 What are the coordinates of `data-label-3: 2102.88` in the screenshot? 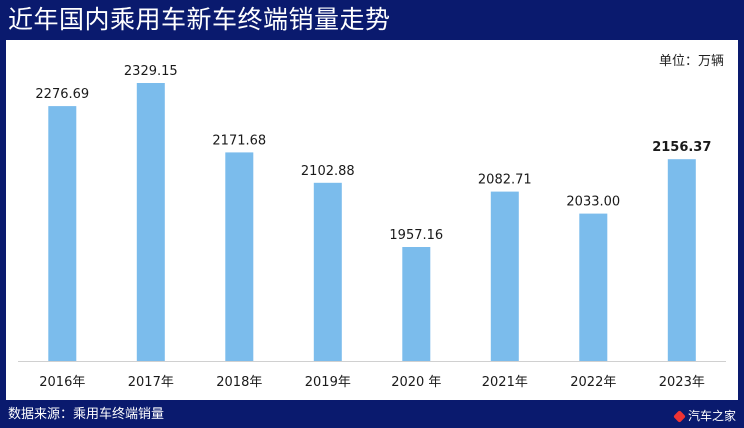 It's located at (328, 171).